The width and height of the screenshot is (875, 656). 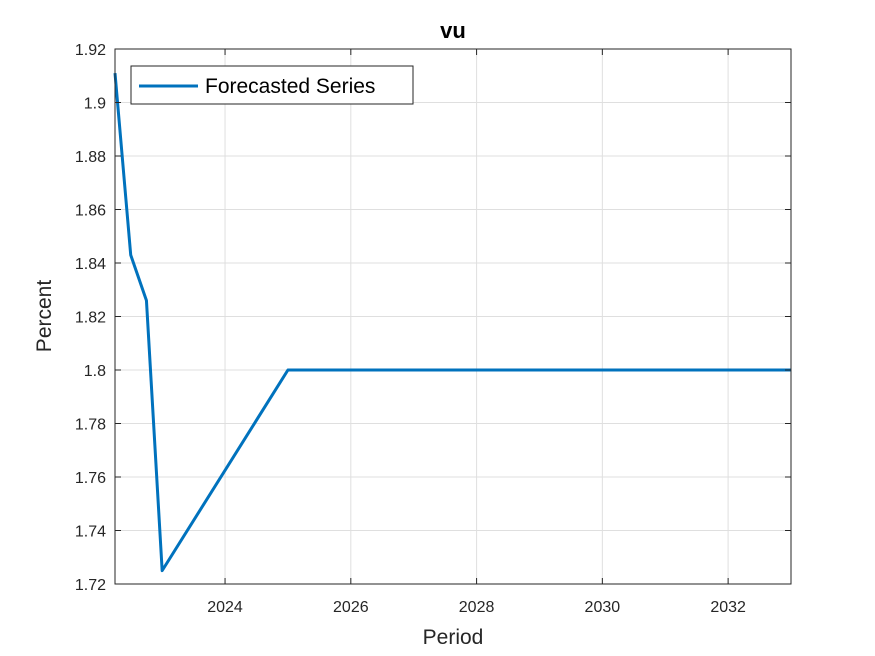 I want to click on y-tick-label: 1.92, so click(x=90, y=50).